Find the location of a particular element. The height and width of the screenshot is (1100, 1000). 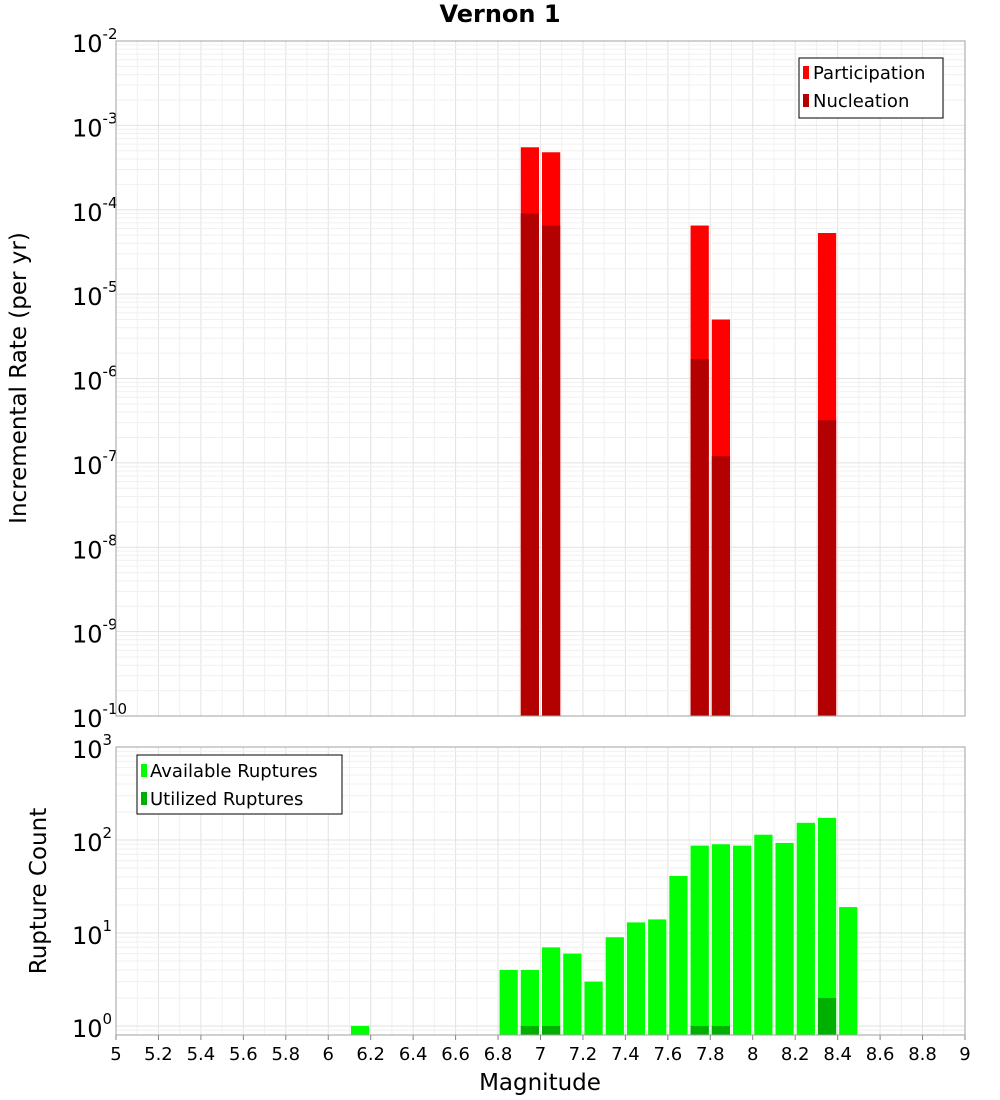

legend-swatch-utilized is located at coordinates (144, 798).